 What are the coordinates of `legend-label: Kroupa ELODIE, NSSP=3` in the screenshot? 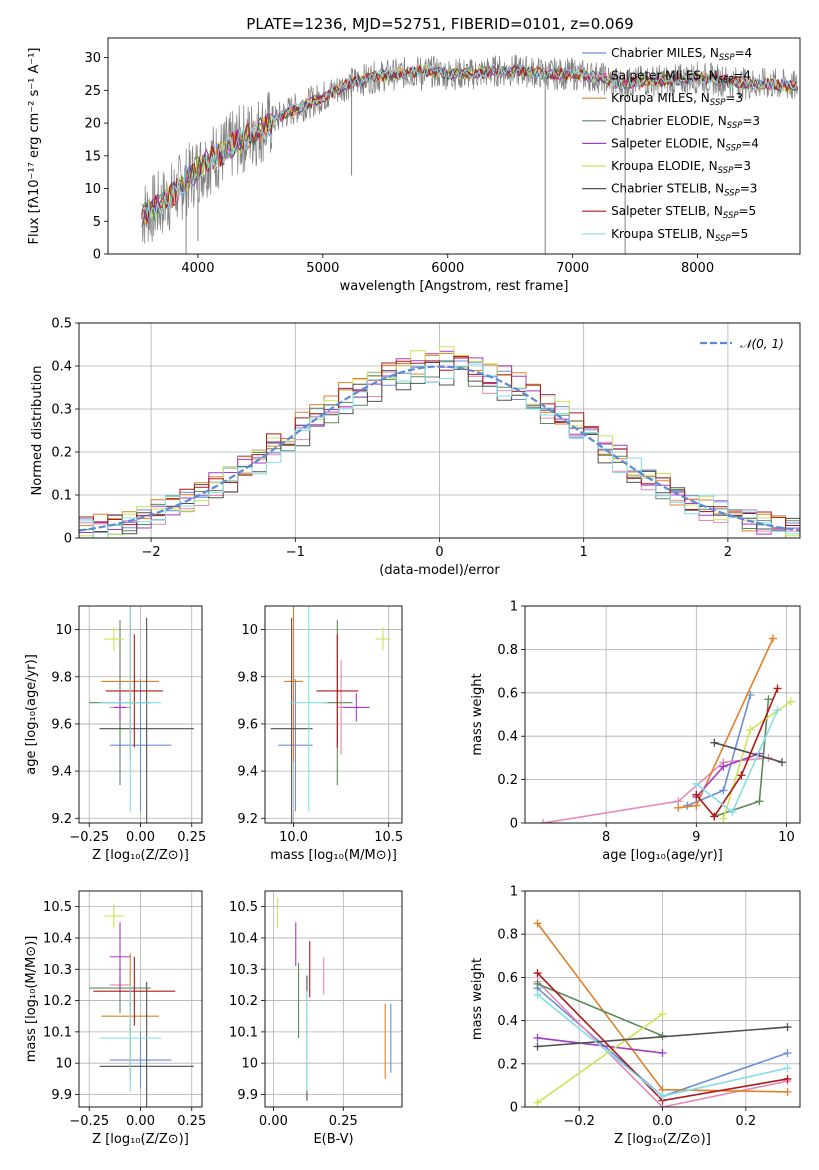 It's located at (681, 167).